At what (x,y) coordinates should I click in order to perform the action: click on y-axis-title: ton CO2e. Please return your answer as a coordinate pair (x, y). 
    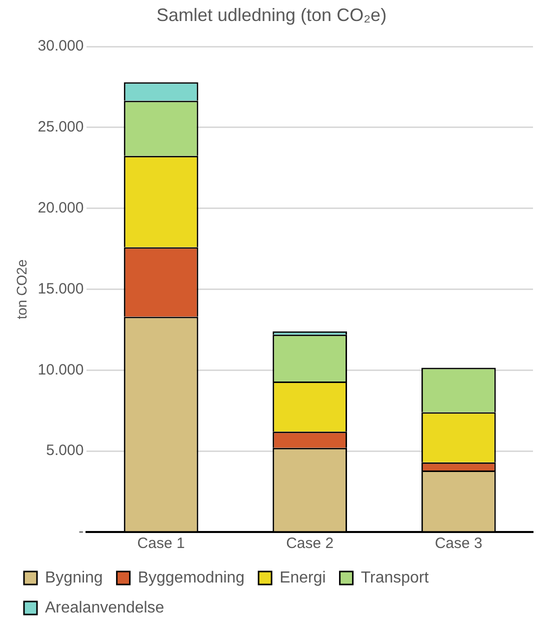
    Looking at the image, I should click on (21, 289).